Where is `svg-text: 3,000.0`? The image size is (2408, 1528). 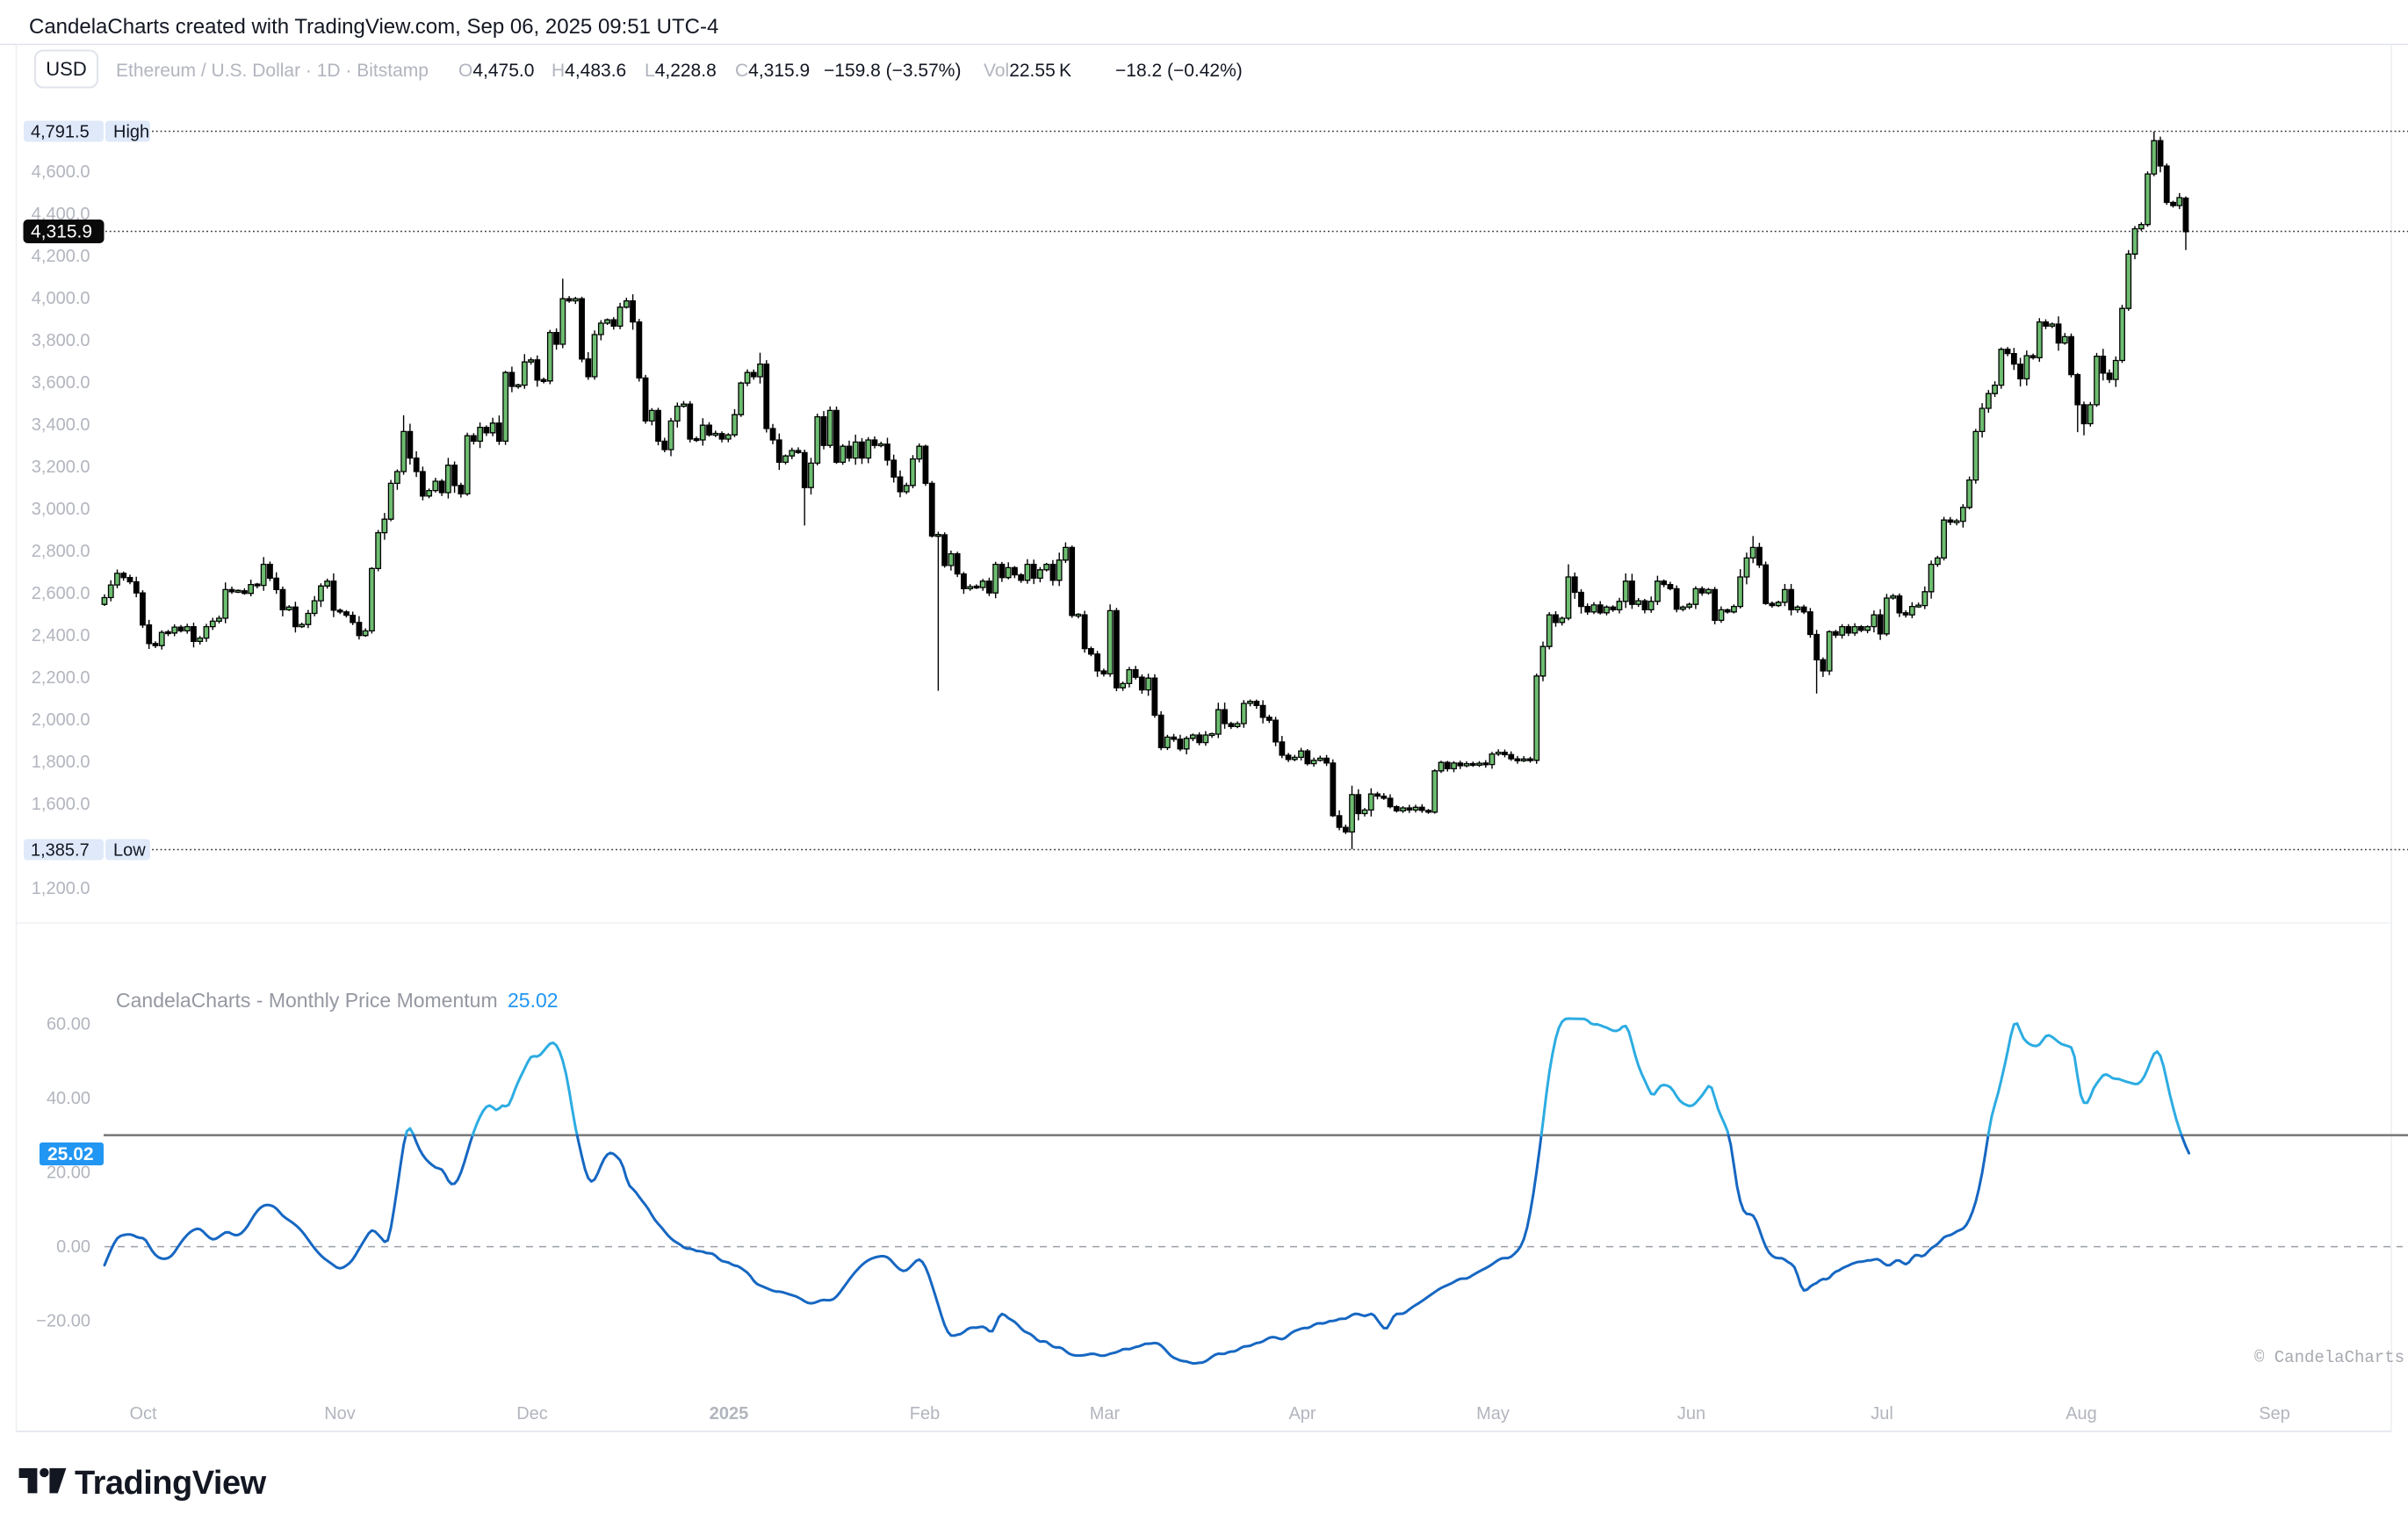
svg-text: 3,000.0 is located at coordinates (61, 509).